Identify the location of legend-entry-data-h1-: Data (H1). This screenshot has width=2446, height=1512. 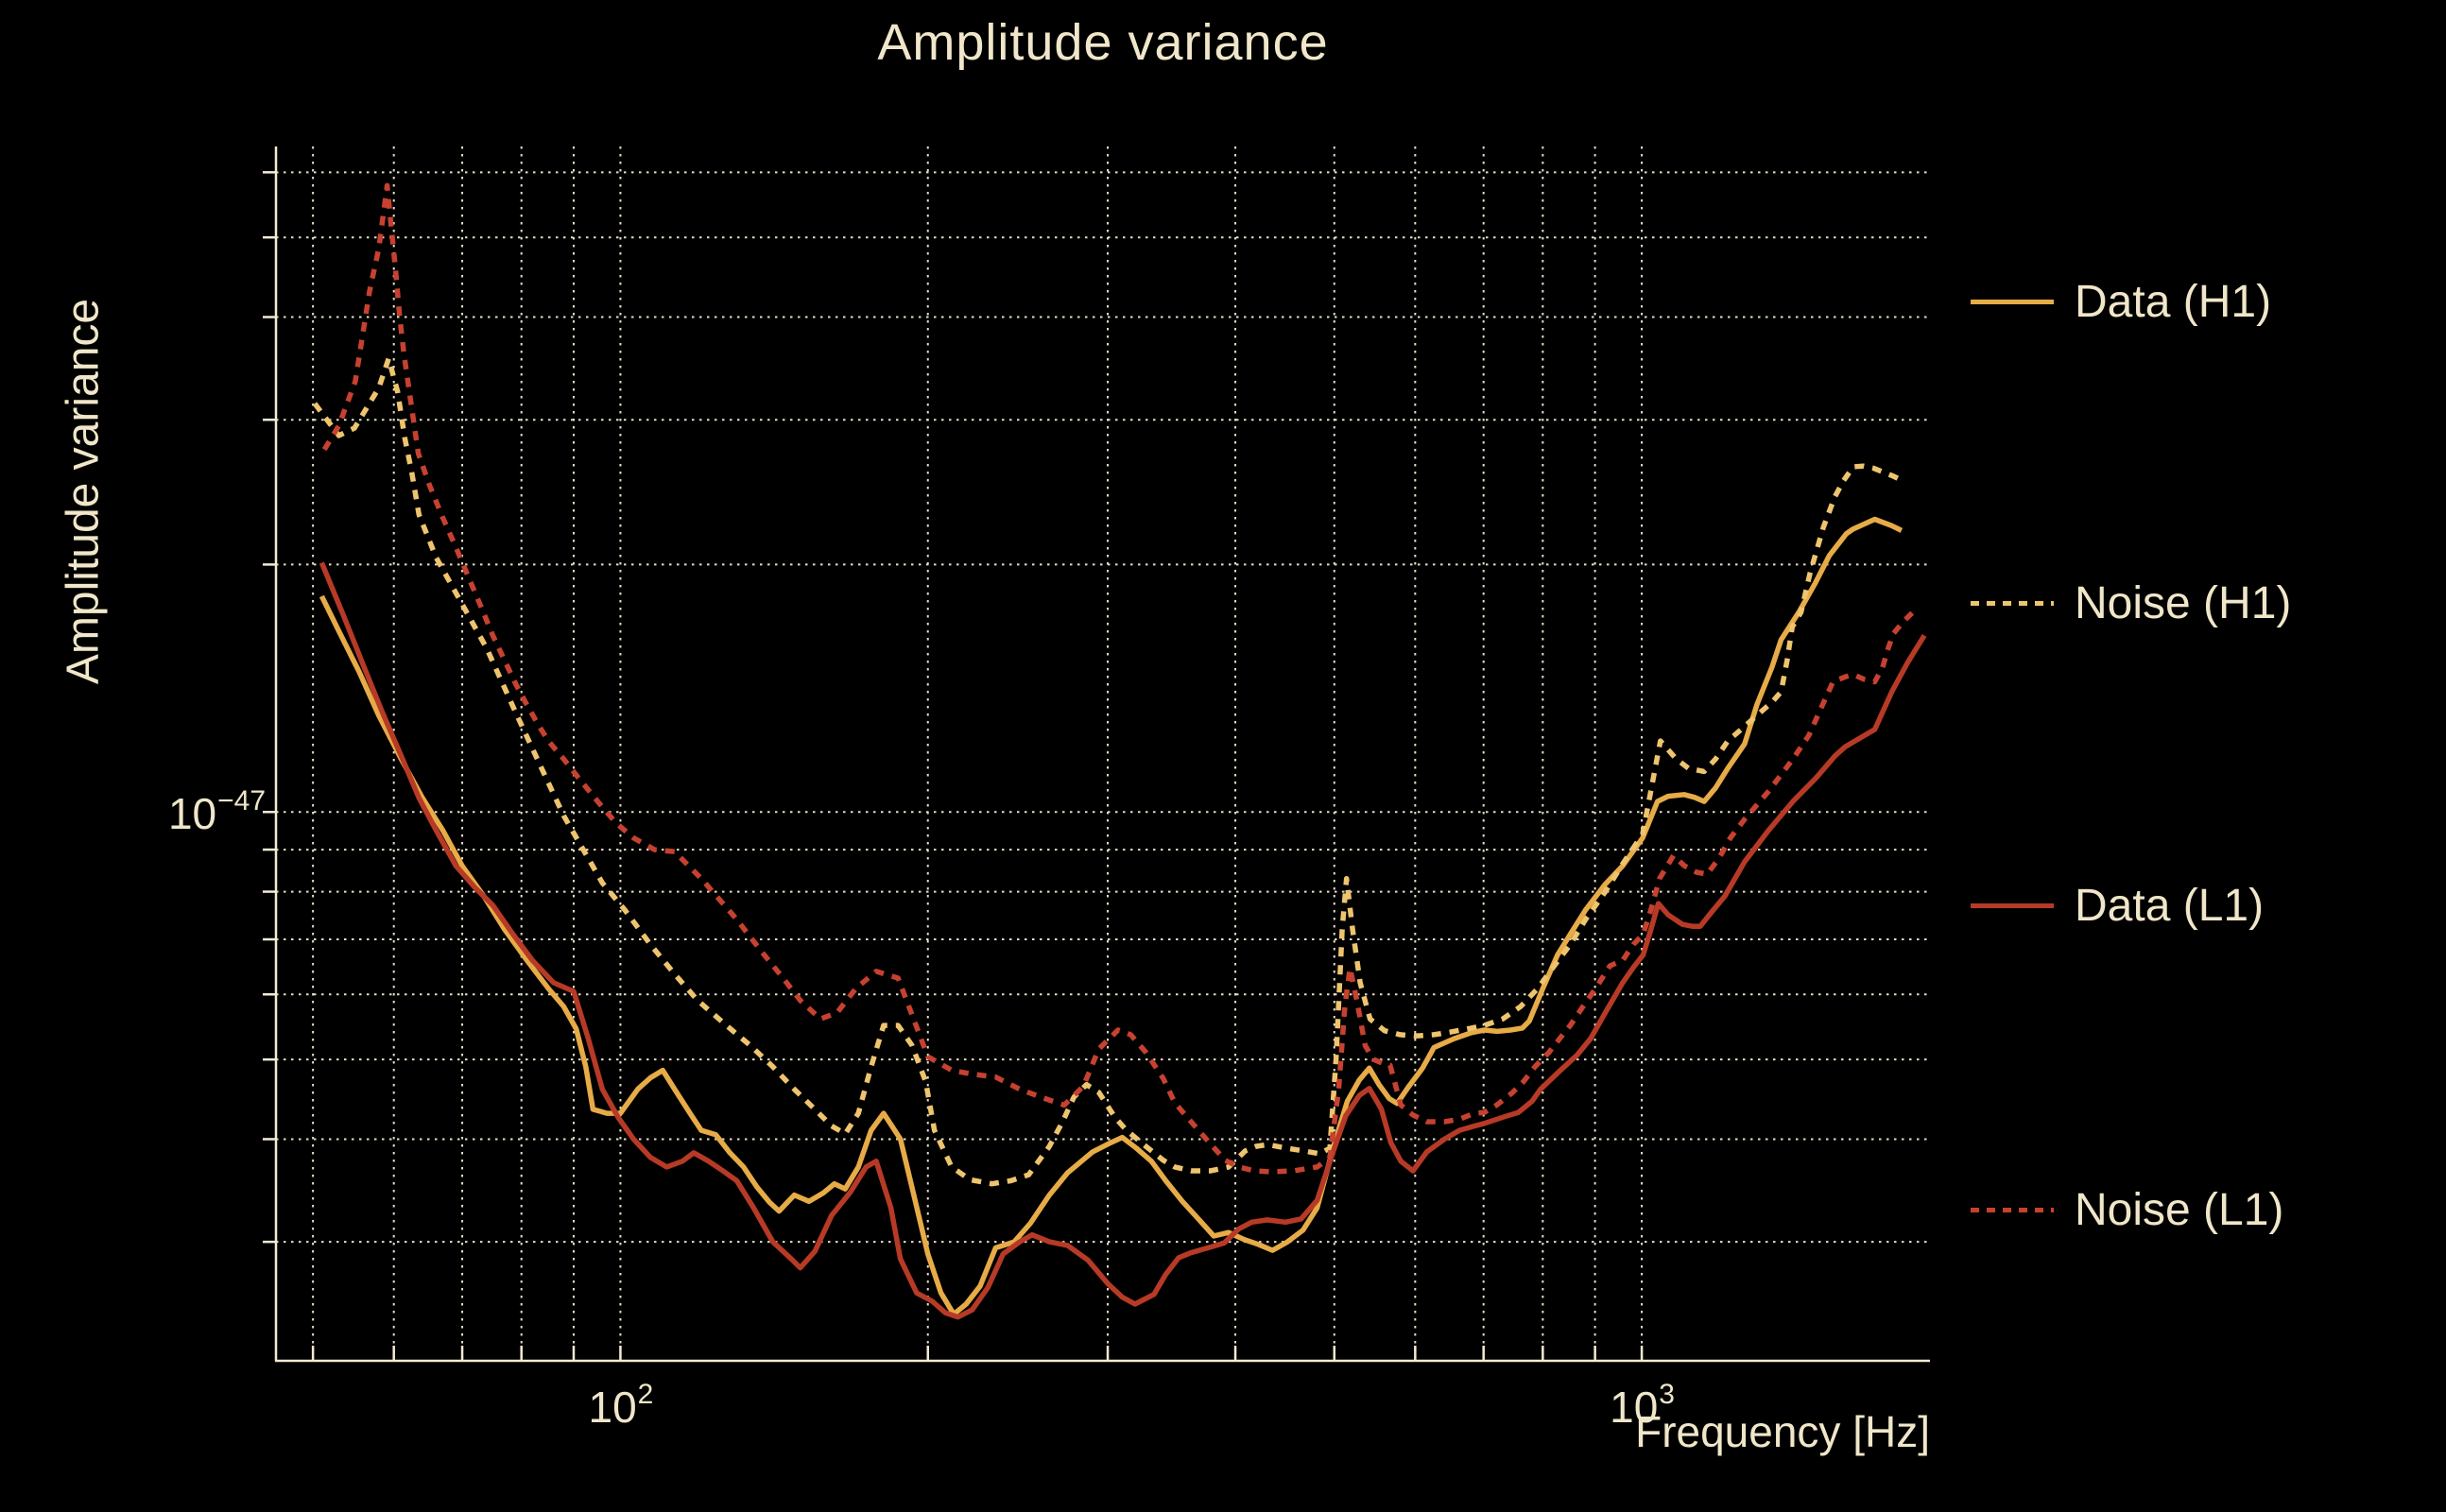
(2121, 301).